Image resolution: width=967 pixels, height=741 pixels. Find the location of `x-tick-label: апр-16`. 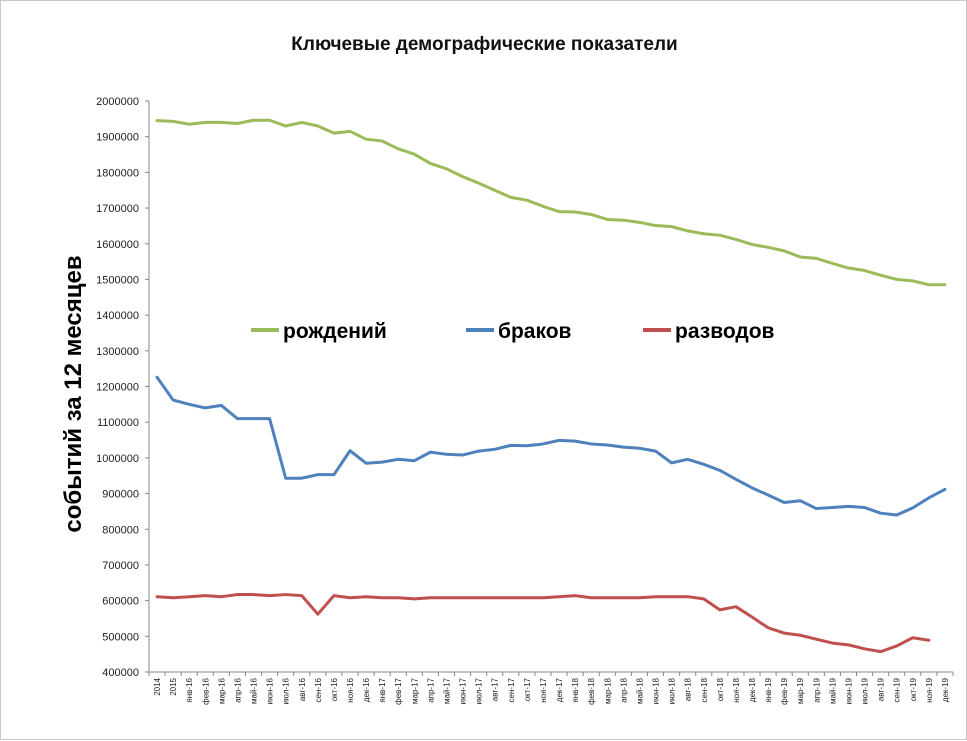

x-tick-label: апр-16 is located at coordinates (237, 689).